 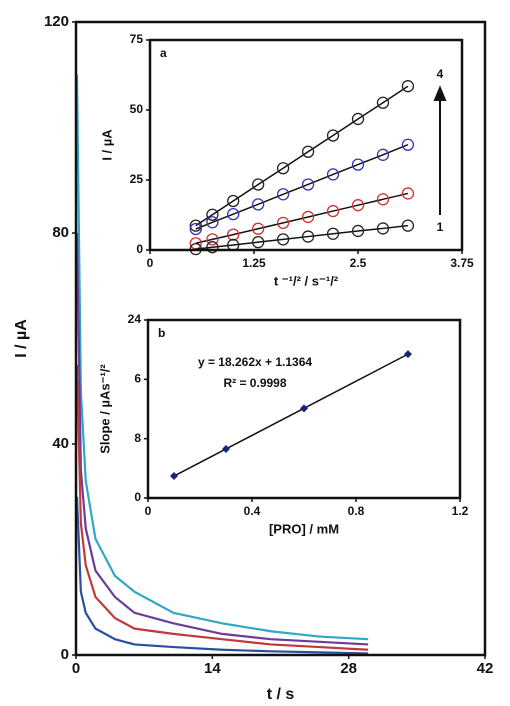 What do you see at coordinates (212, 668) in the screenshot?
I see `x-tick-label: 14` at bounding box center [212, 668].